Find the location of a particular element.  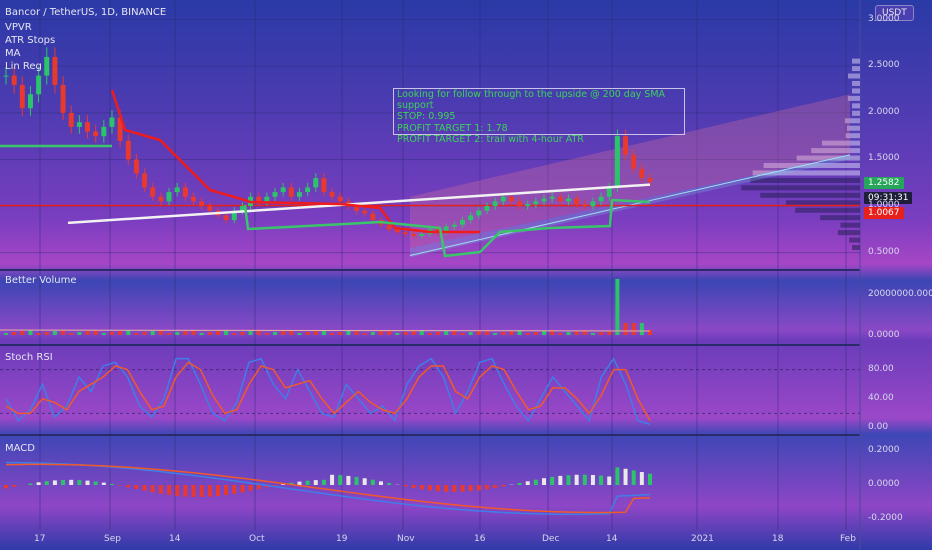

time-tick-label: Sep is located at coordinates (112, 539).